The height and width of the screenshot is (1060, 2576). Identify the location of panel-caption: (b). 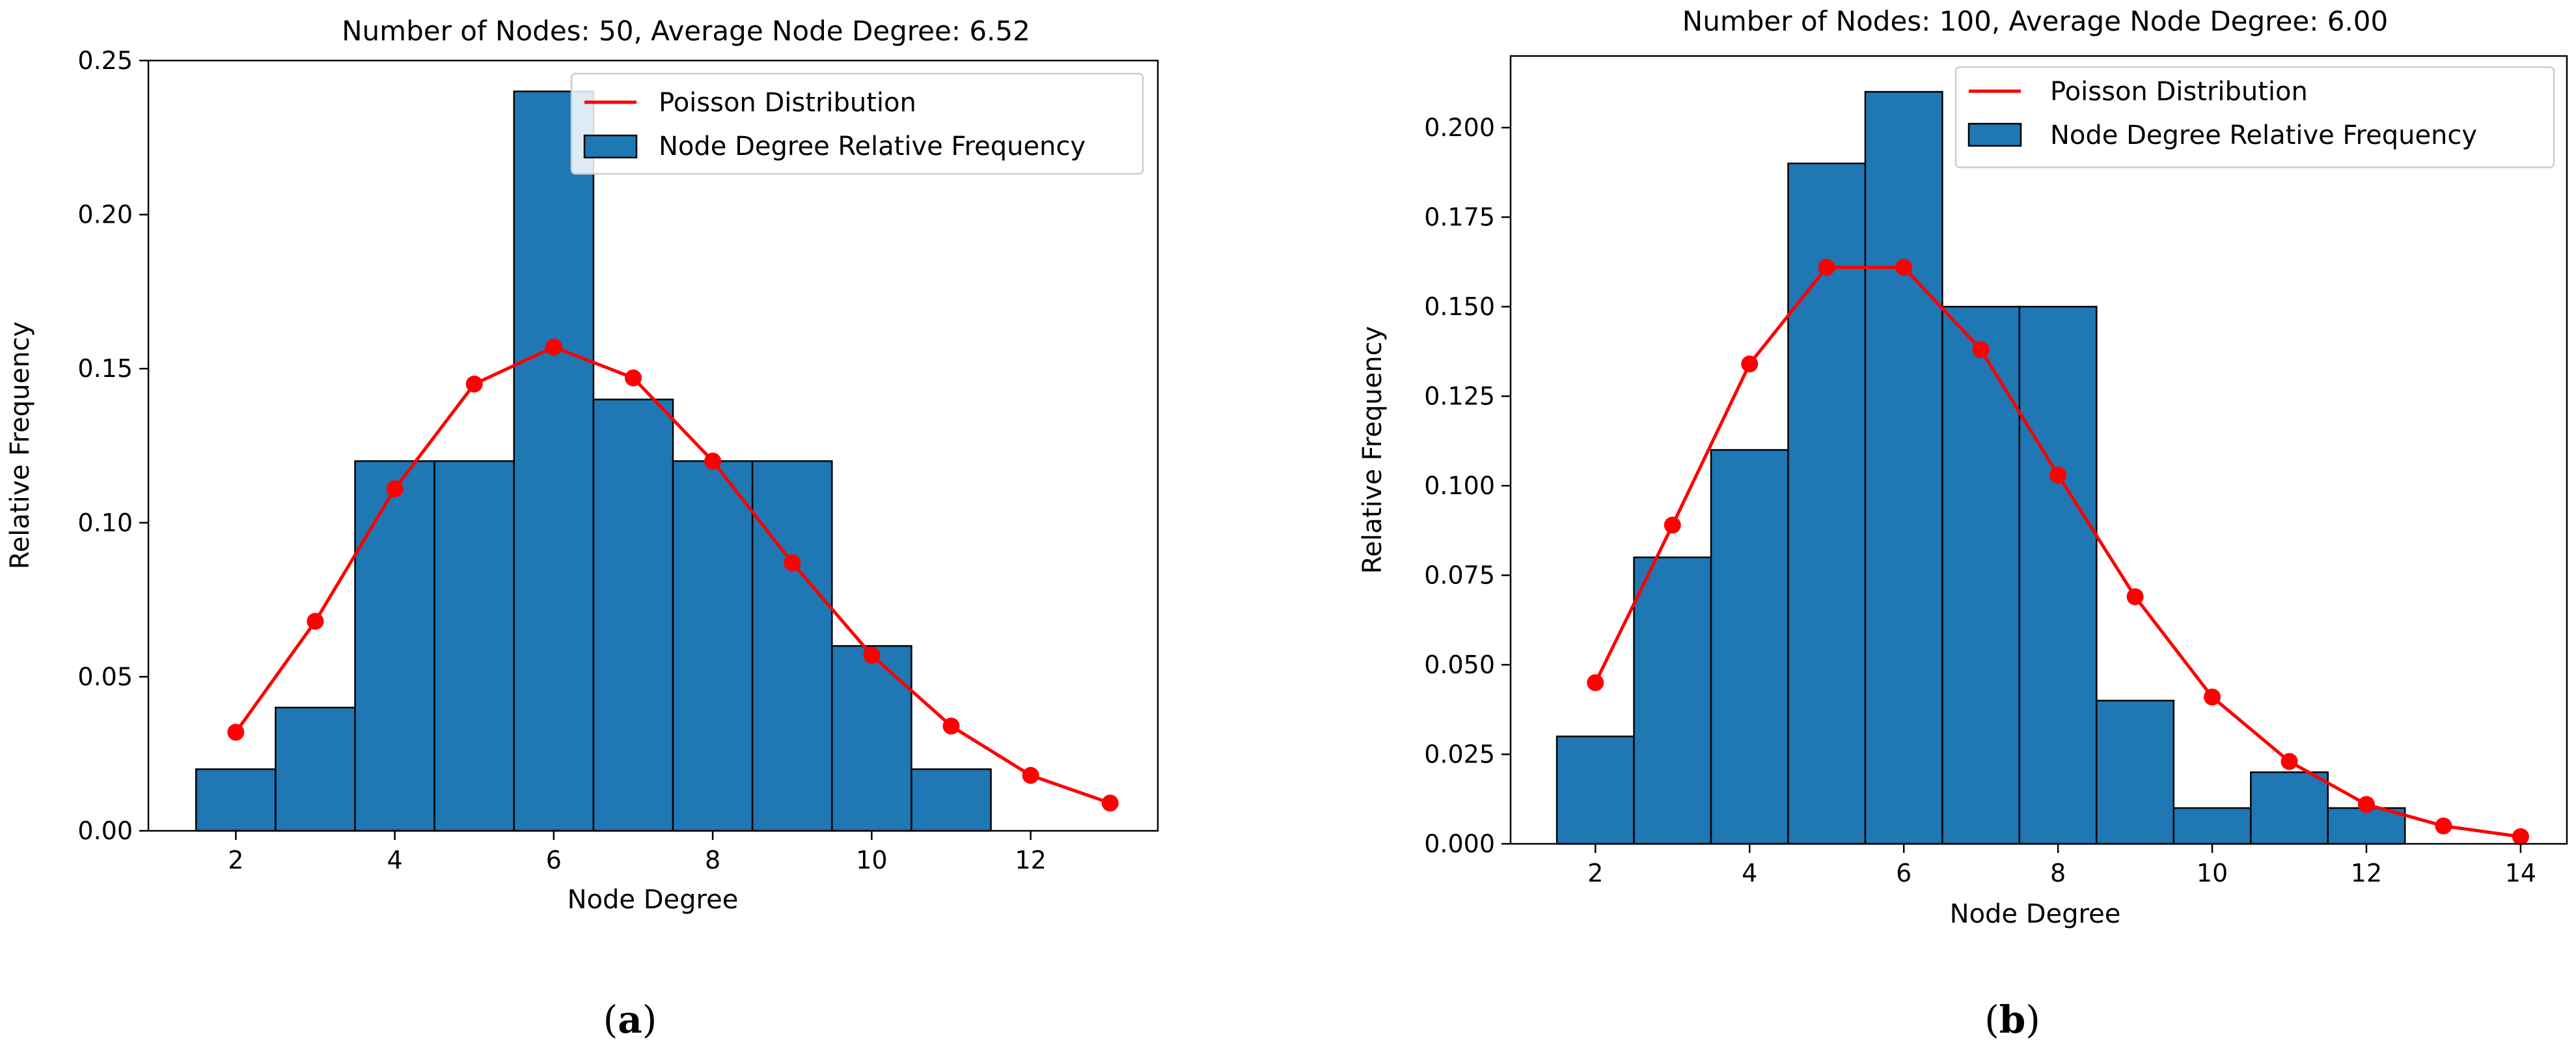
(2012, 1019).